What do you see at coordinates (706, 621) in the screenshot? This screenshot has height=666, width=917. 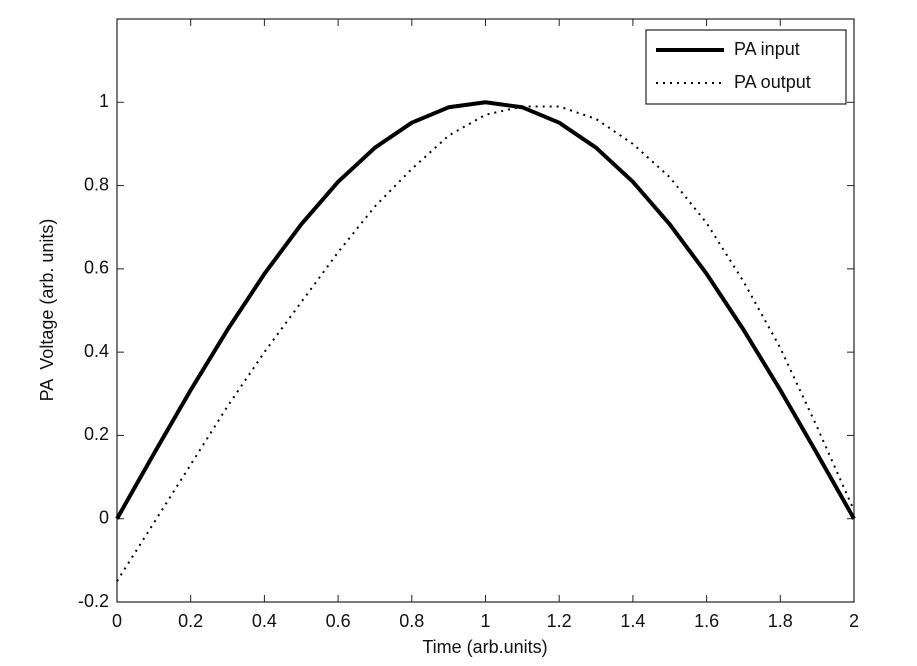 I see `x-tick-label: 1.6` at bounding box center [706, 621].